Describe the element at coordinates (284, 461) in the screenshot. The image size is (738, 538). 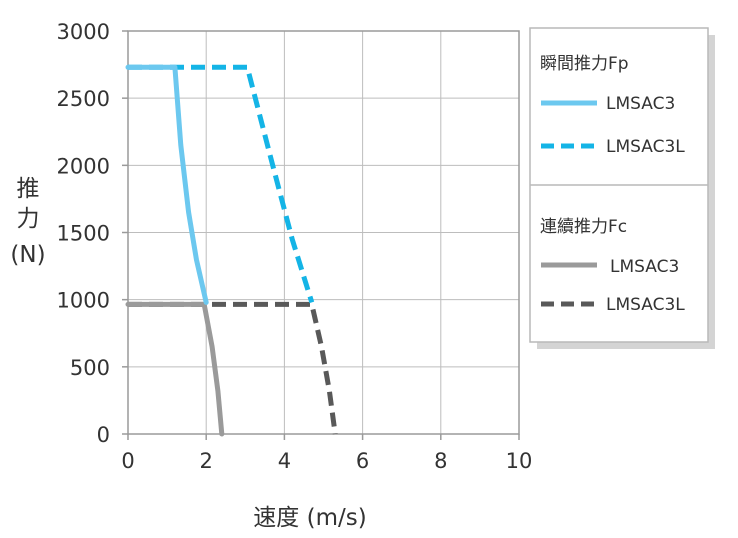
I see `x-tick-label-2: 4` at that location.